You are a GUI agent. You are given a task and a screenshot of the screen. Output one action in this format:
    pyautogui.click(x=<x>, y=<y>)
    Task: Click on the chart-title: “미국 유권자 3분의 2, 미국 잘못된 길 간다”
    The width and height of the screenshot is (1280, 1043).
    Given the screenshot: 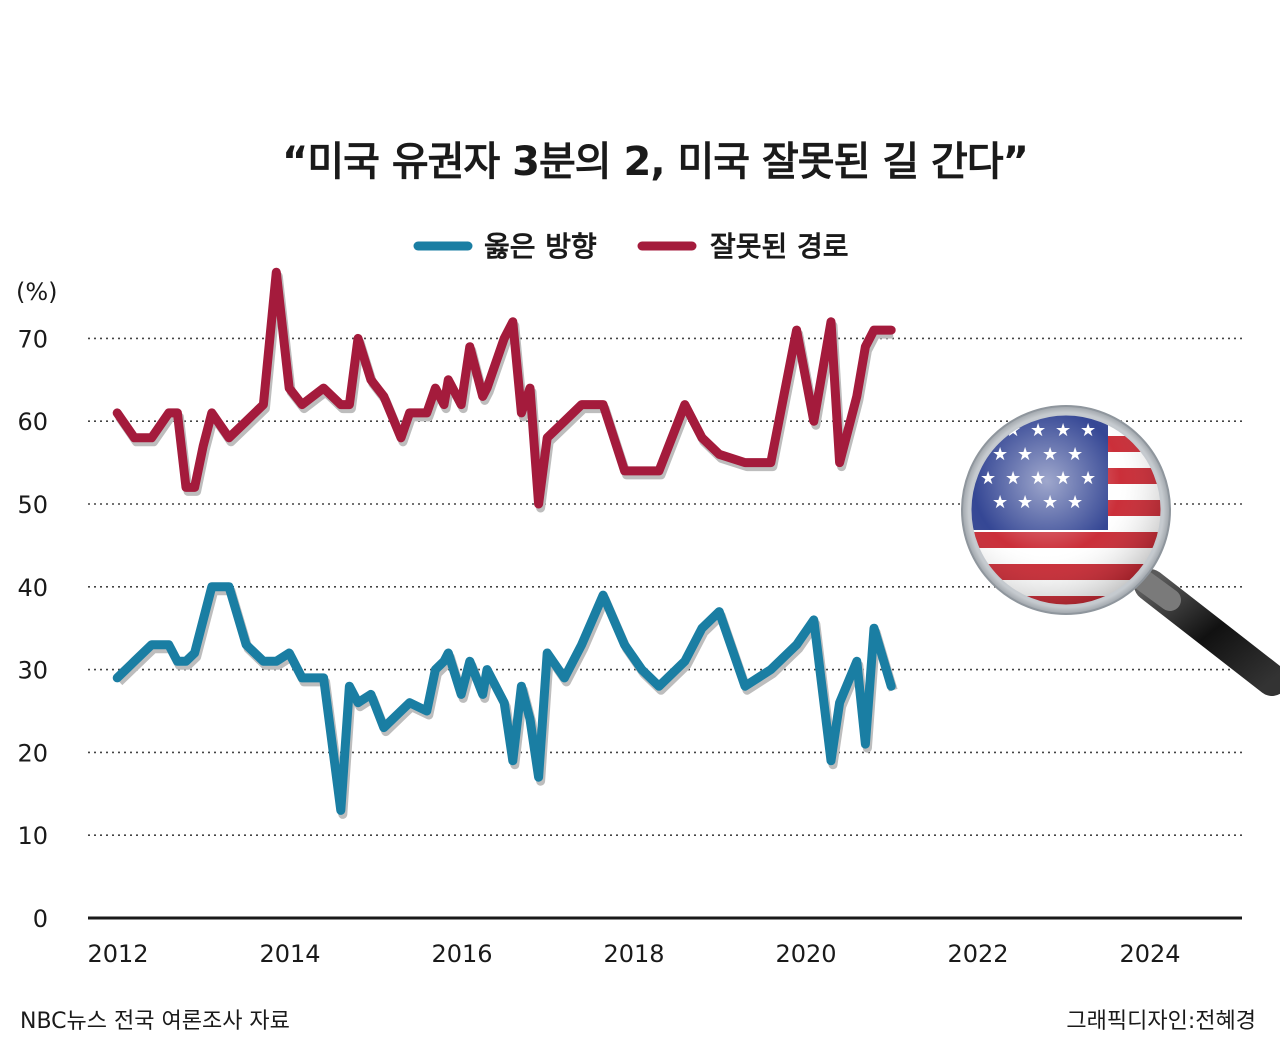 What is the action you would take?
    pyautogui.click(x=655, y=162)
    